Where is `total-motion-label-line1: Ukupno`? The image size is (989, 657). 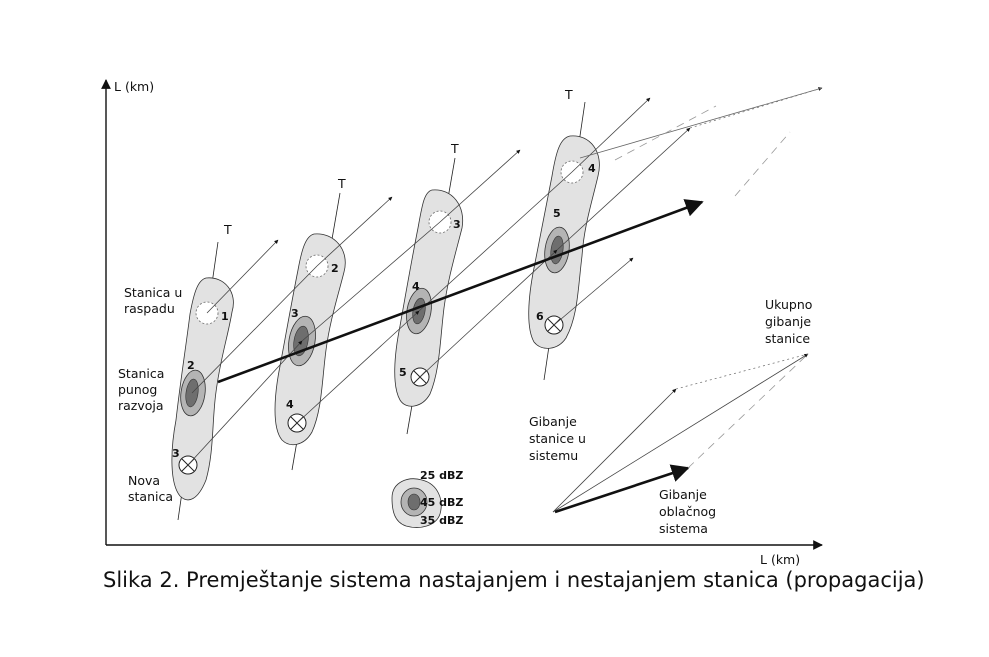 total-motion-label-line1: Ukupno is located at coordinates (788, 304).